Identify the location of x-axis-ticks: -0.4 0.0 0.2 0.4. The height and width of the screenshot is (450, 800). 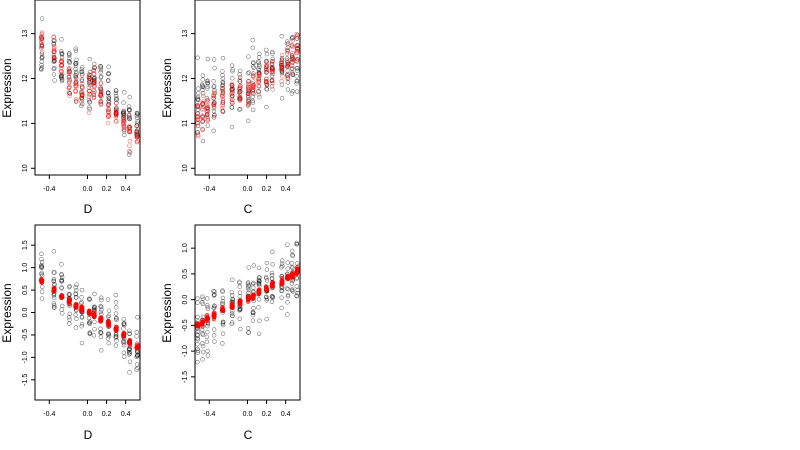
(87, 184).